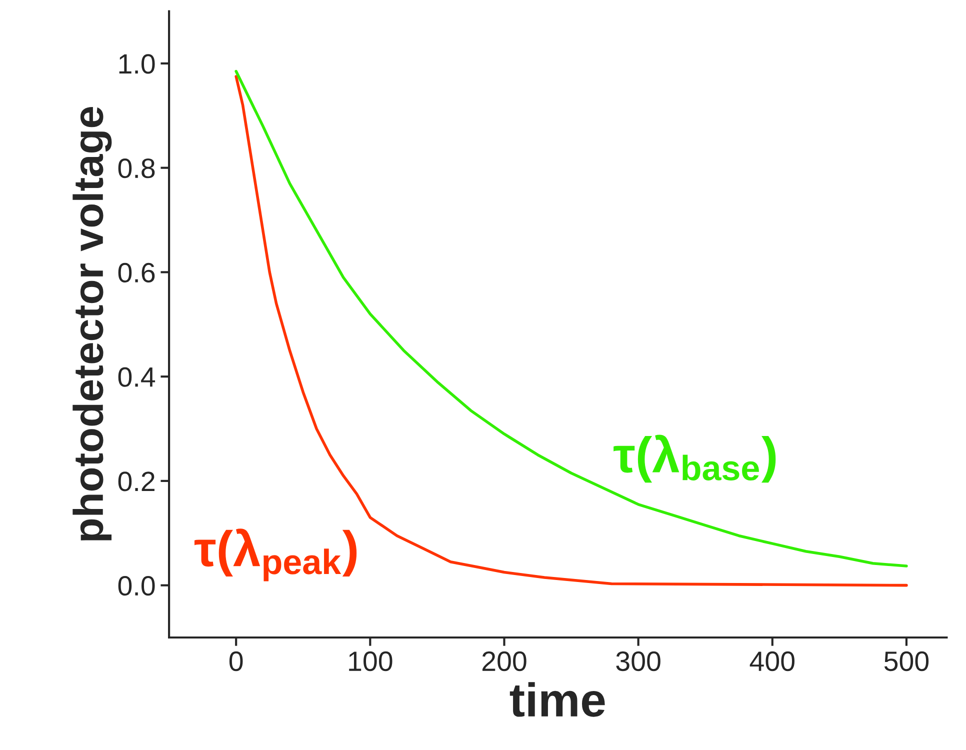 The image size is (966, 750). What do you see at coordinates (772, 661) in the screenshot?
I see `x-tick-label: 400` at bounding box center [772, 661].